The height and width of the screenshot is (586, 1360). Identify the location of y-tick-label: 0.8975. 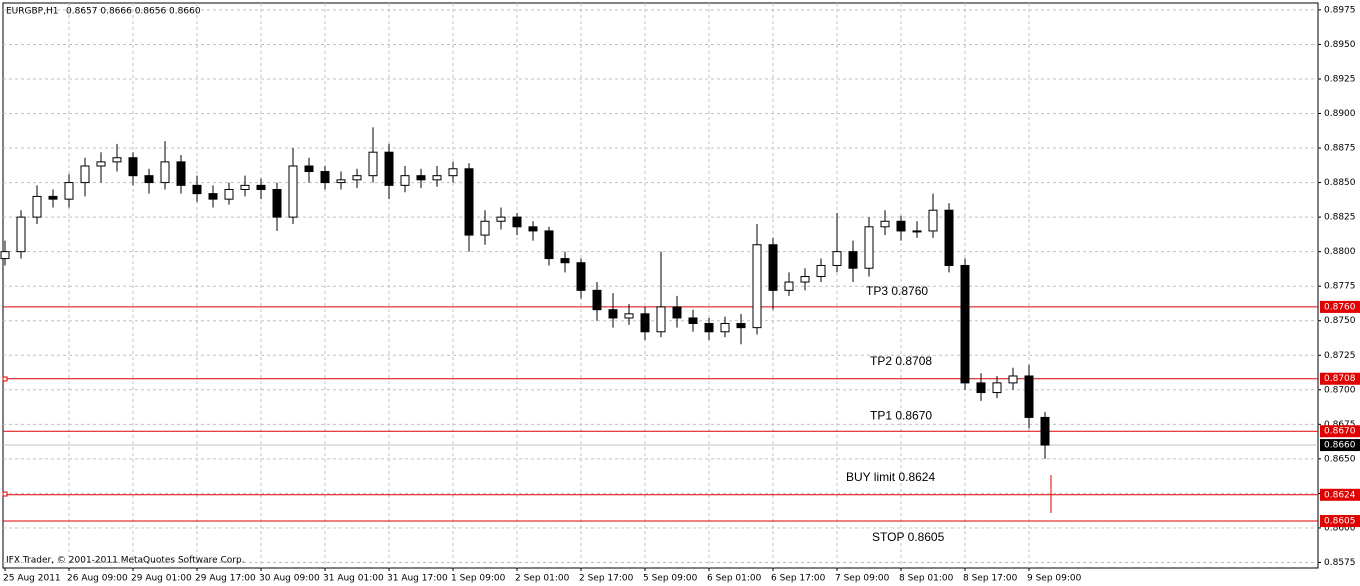
(1340, 10).